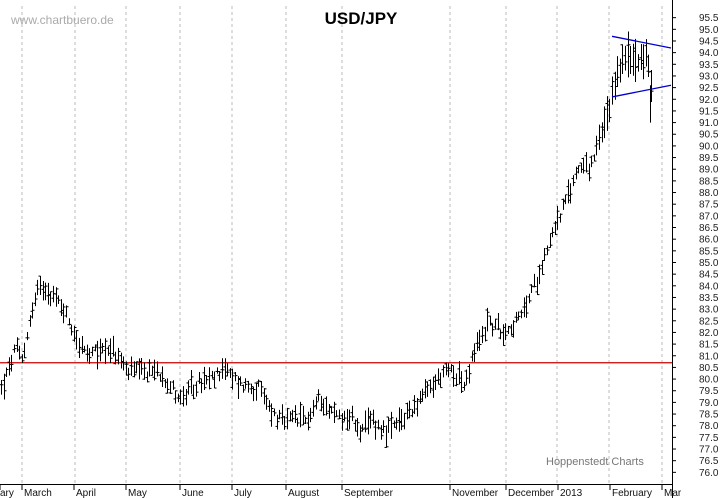  Describe the element at coordinates (709, 298) in the screenshot. I see `y-tick-label-15: 83.5` at that location.